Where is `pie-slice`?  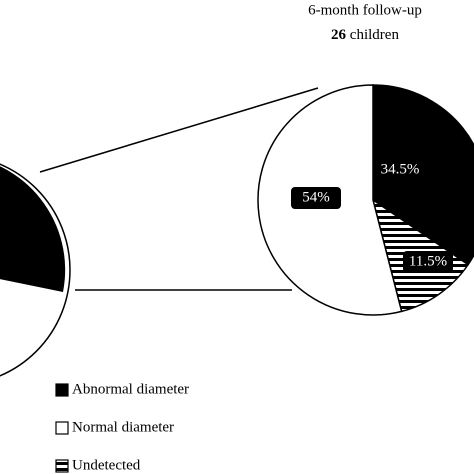
pie-slice is located at coordinates (423, 175).